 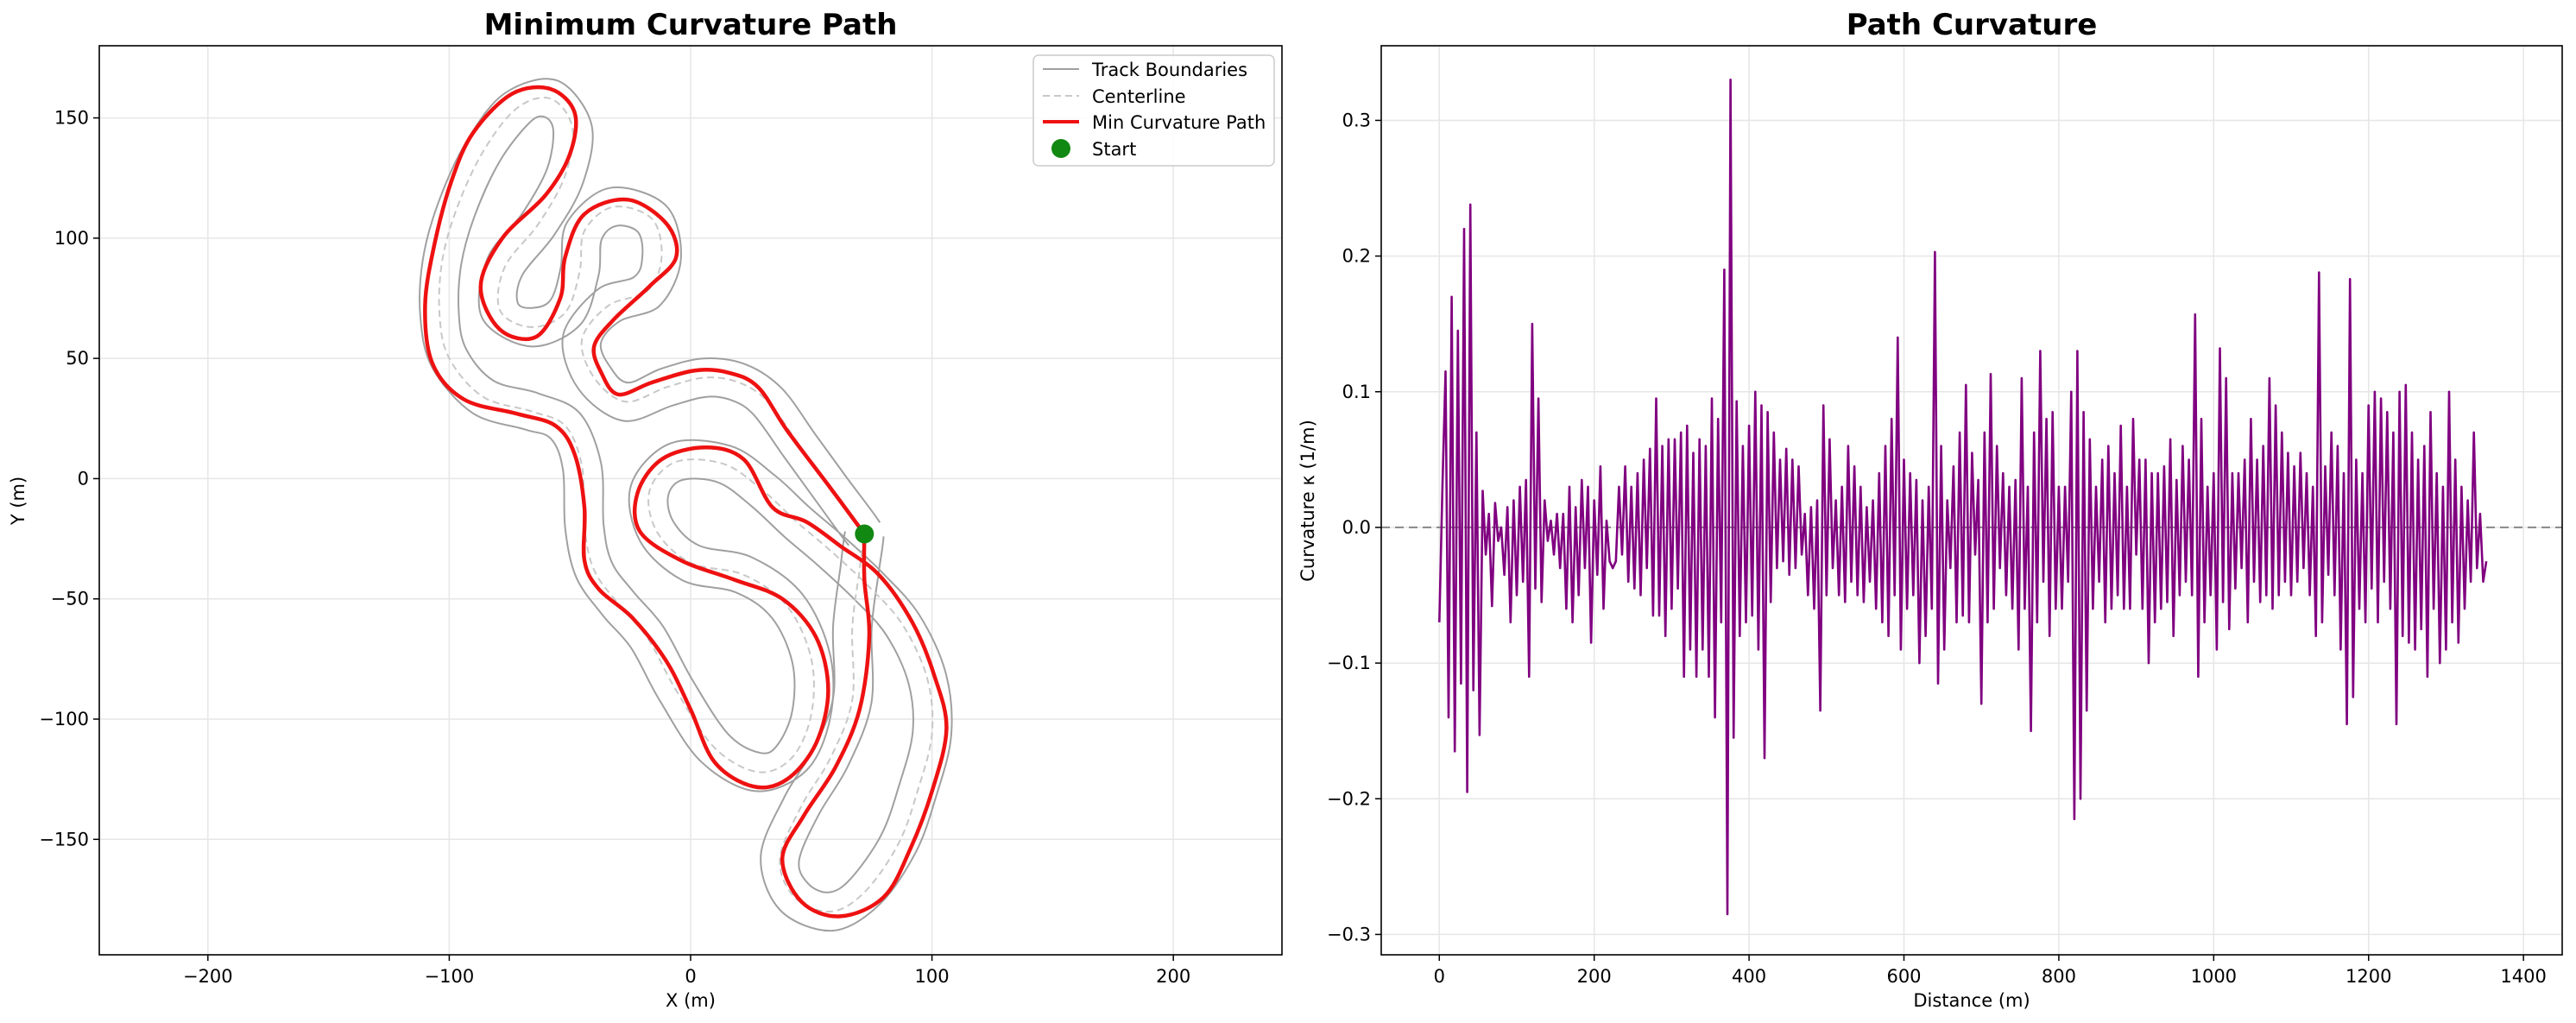 I want to click on curvature-xlabel: Distance (m), so click(x=1971, y=1001).